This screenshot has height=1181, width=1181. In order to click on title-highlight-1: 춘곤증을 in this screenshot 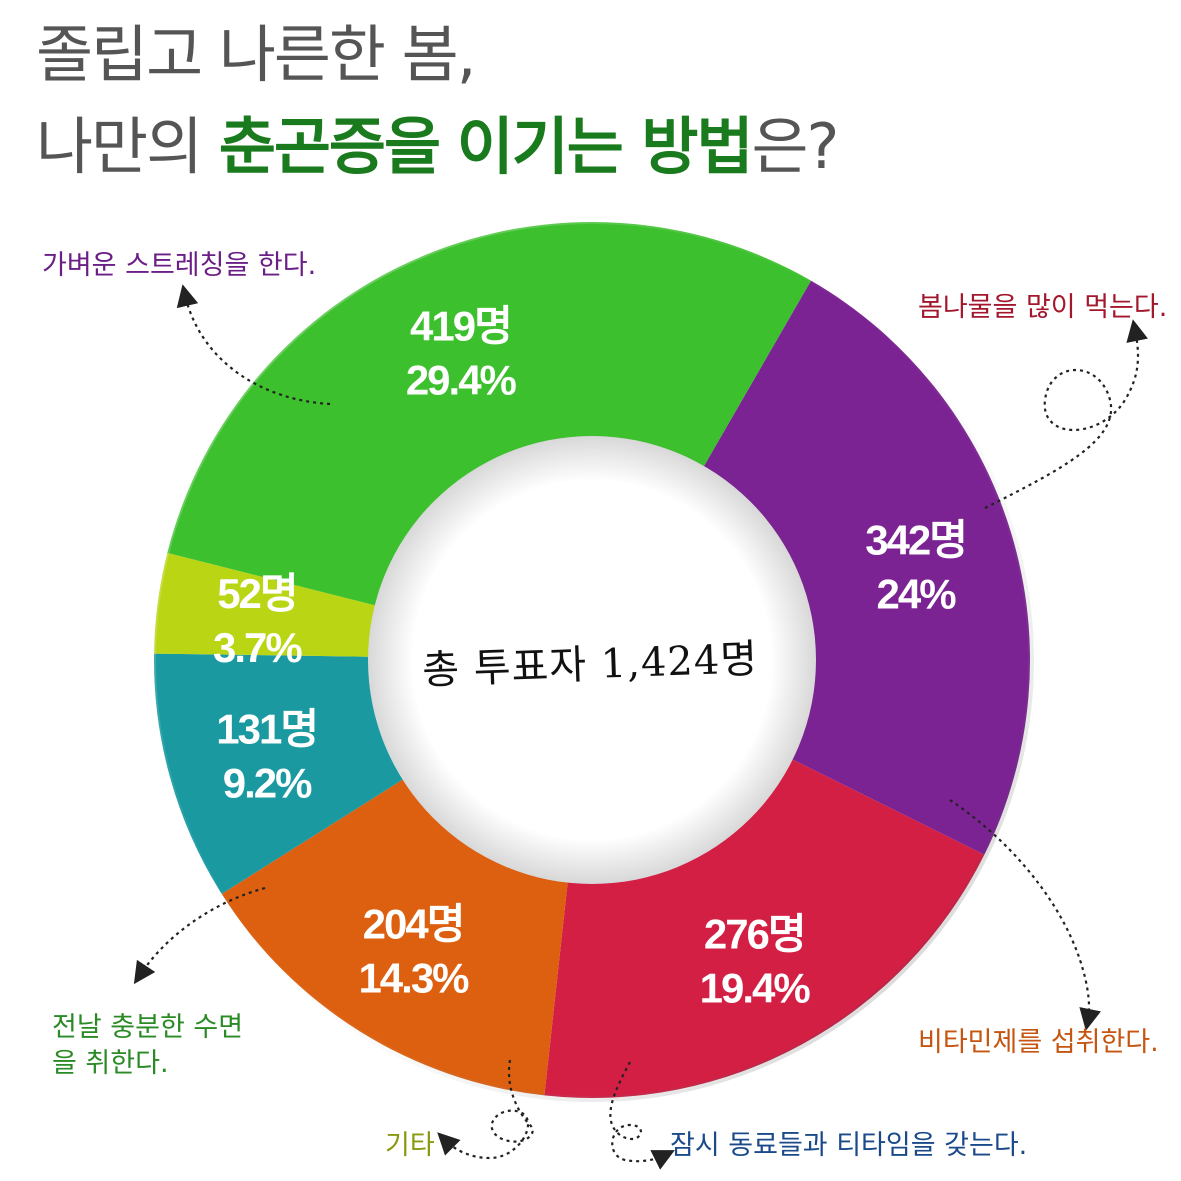, I will do `click(329, 146)`.